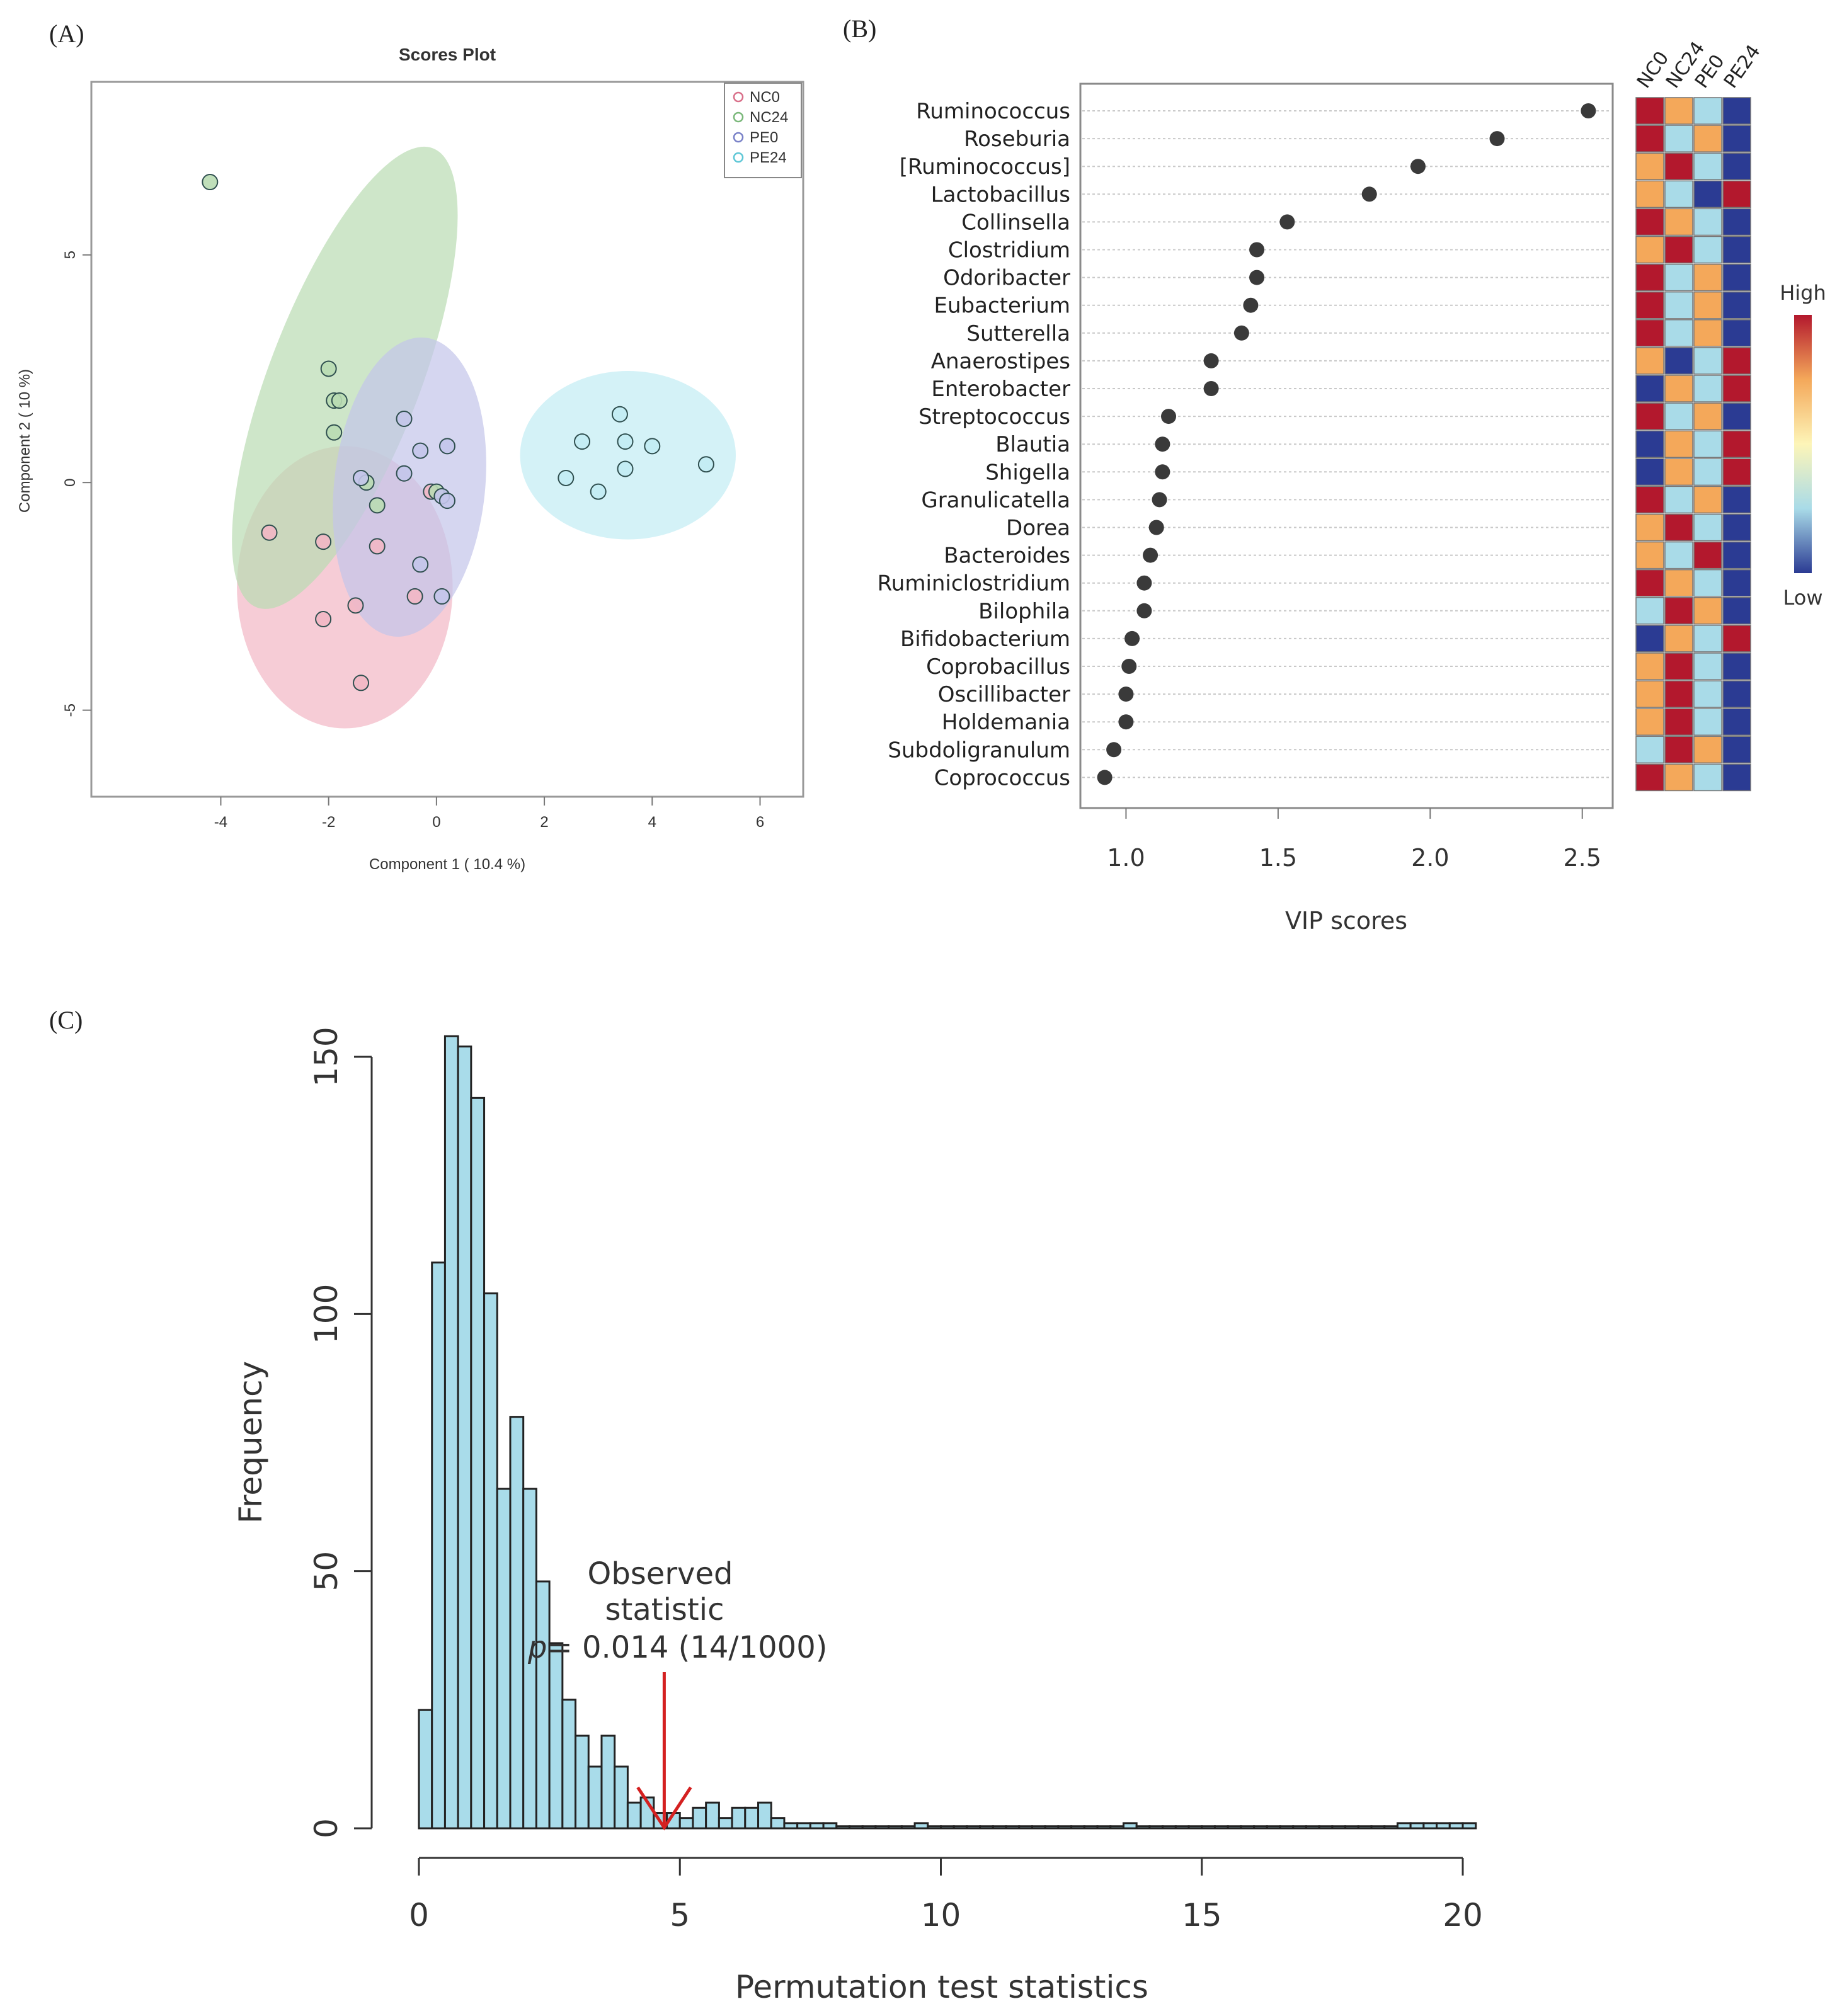 Image resolution: width=1842 pixels, height=2016 pixels. Describe the element at coordinates (489, 814) in the screenshot. I see `scores-x-axis: -4 -2 0 2 4 6` at that location.